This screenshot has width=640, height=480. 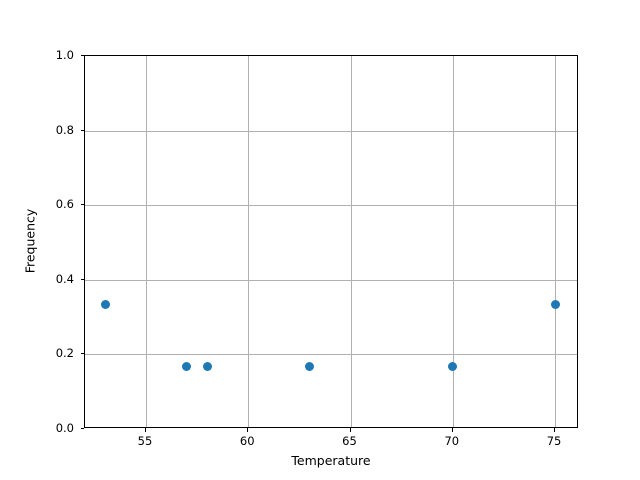 What do you see at coordinates (64, 278) in the screenshot?
I see `y-tick-label: 0.4` at bounding box center [64, 278].